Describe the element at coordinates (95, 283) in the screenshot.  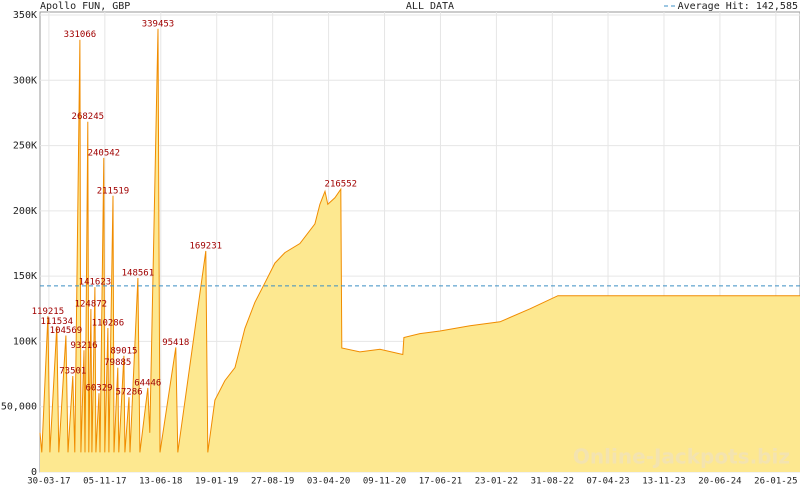
I see `data-label: 141623` at that location.